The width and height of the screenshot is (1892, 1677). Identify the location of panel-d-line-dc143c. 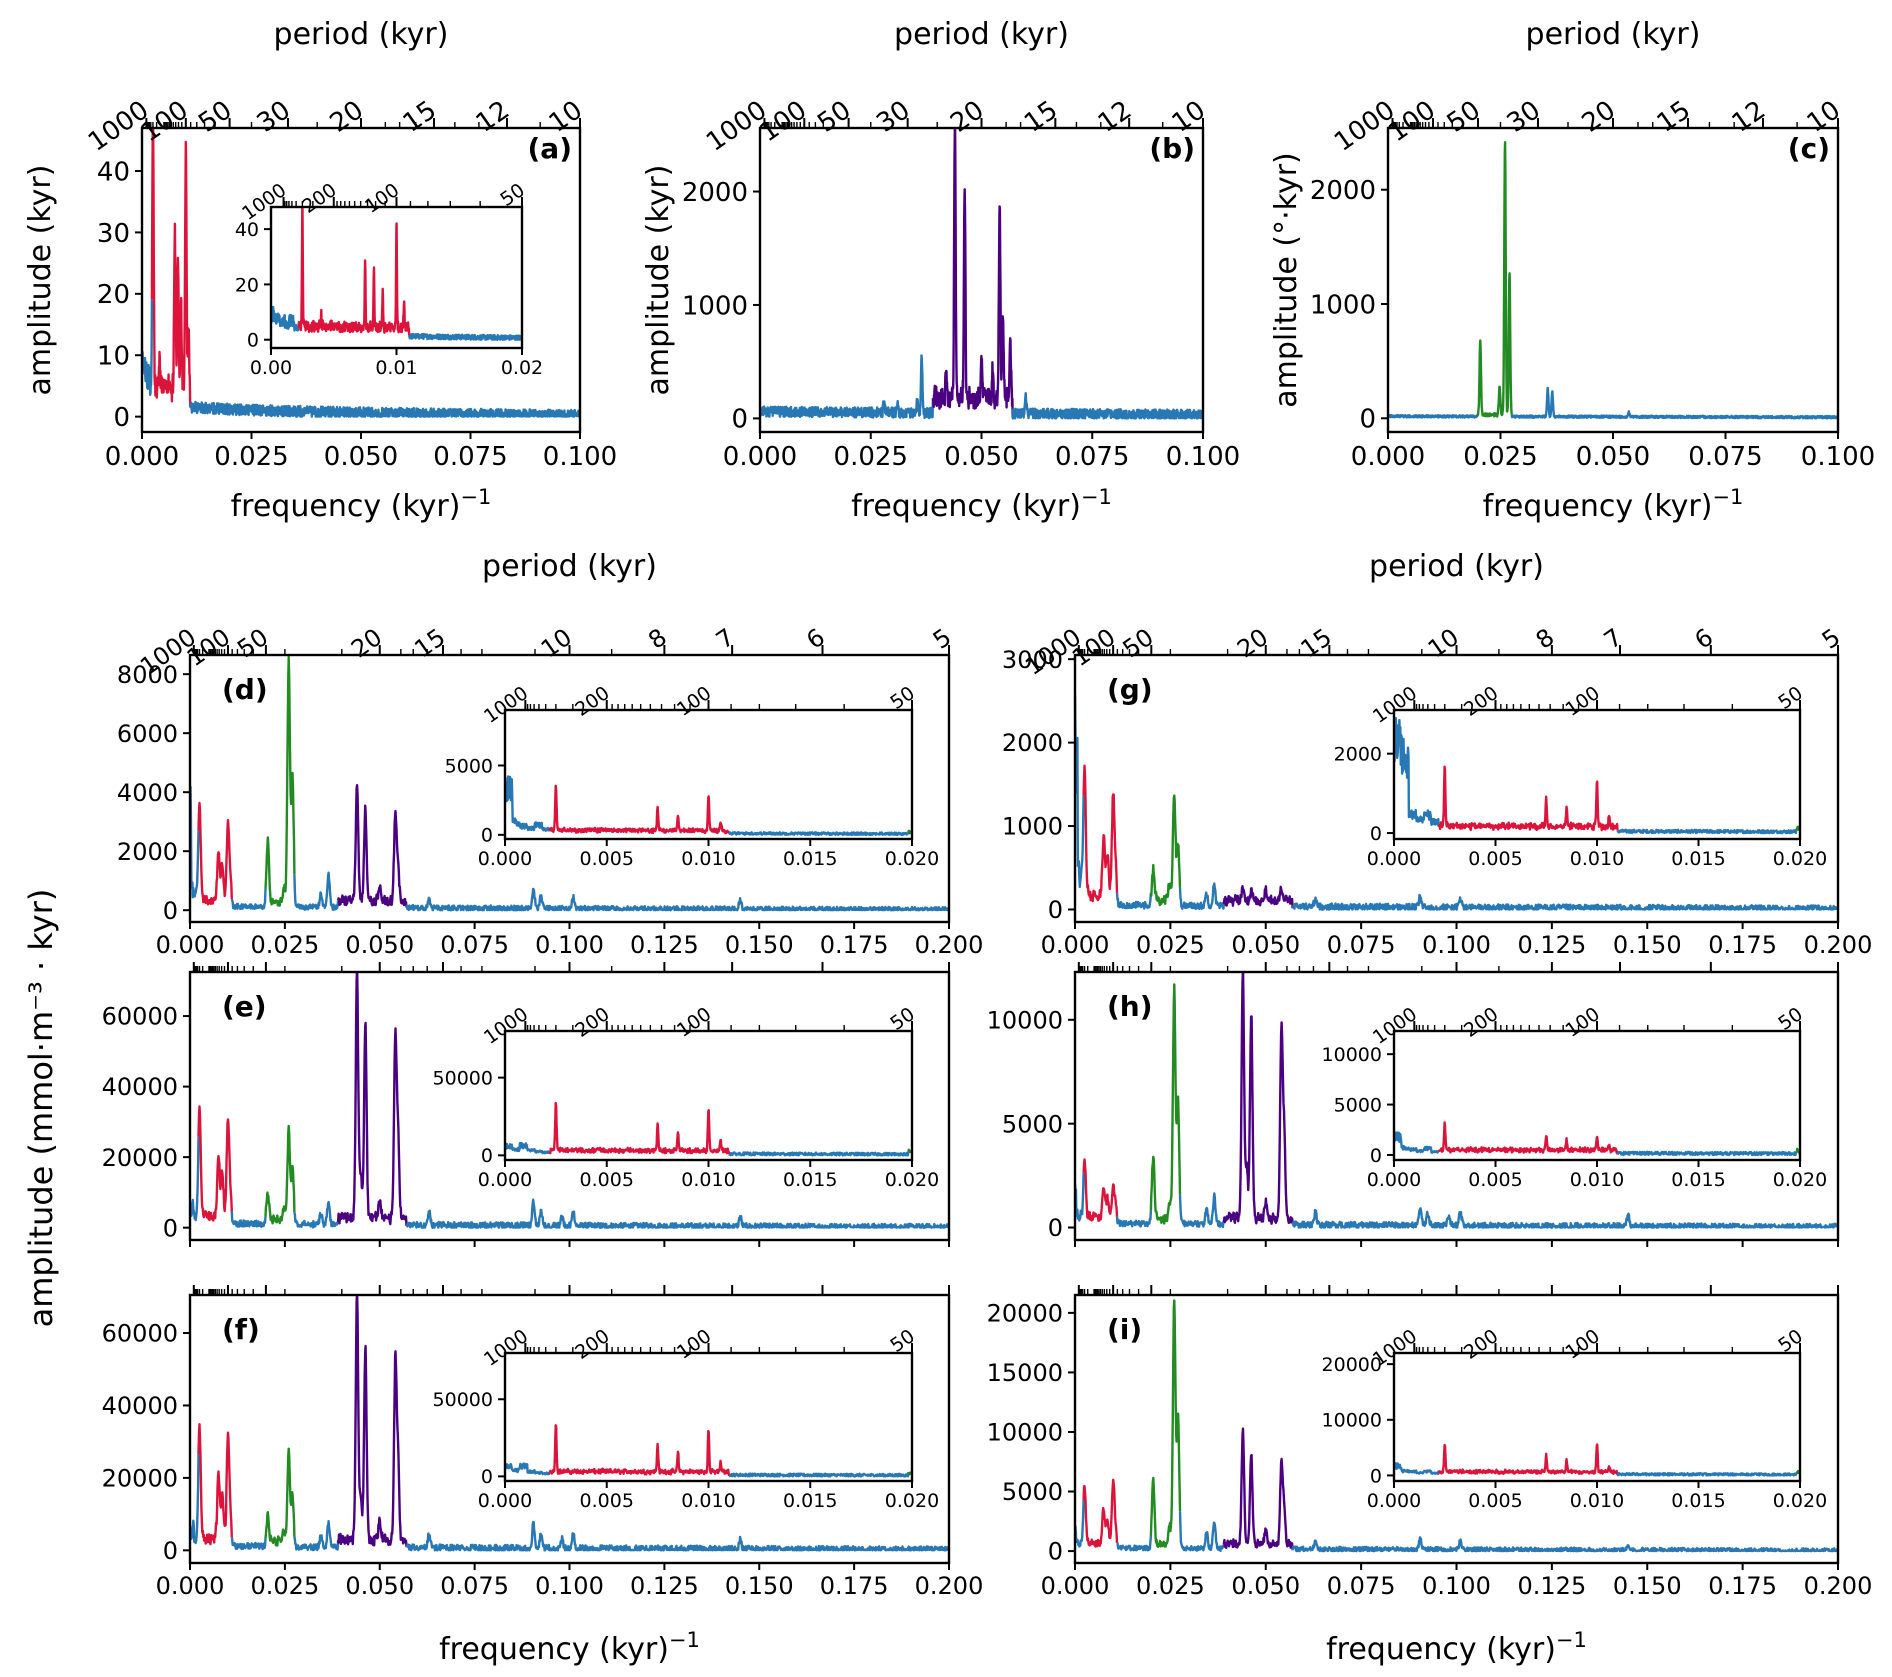
(215, 853).